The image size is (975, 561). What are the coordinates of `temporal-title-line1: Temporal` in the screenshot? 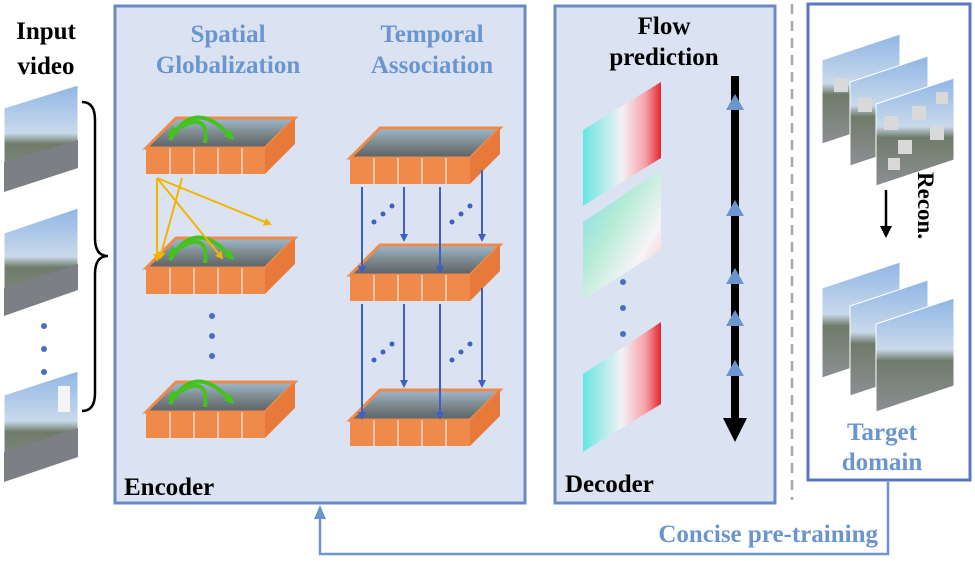 It's located at (431, 34).